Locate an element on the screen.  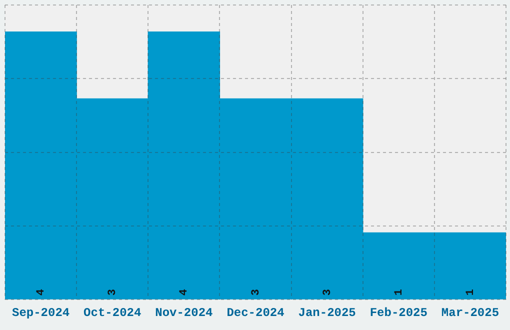
x-tick-label: Nov-2024 is located at coordinates (184, 313).